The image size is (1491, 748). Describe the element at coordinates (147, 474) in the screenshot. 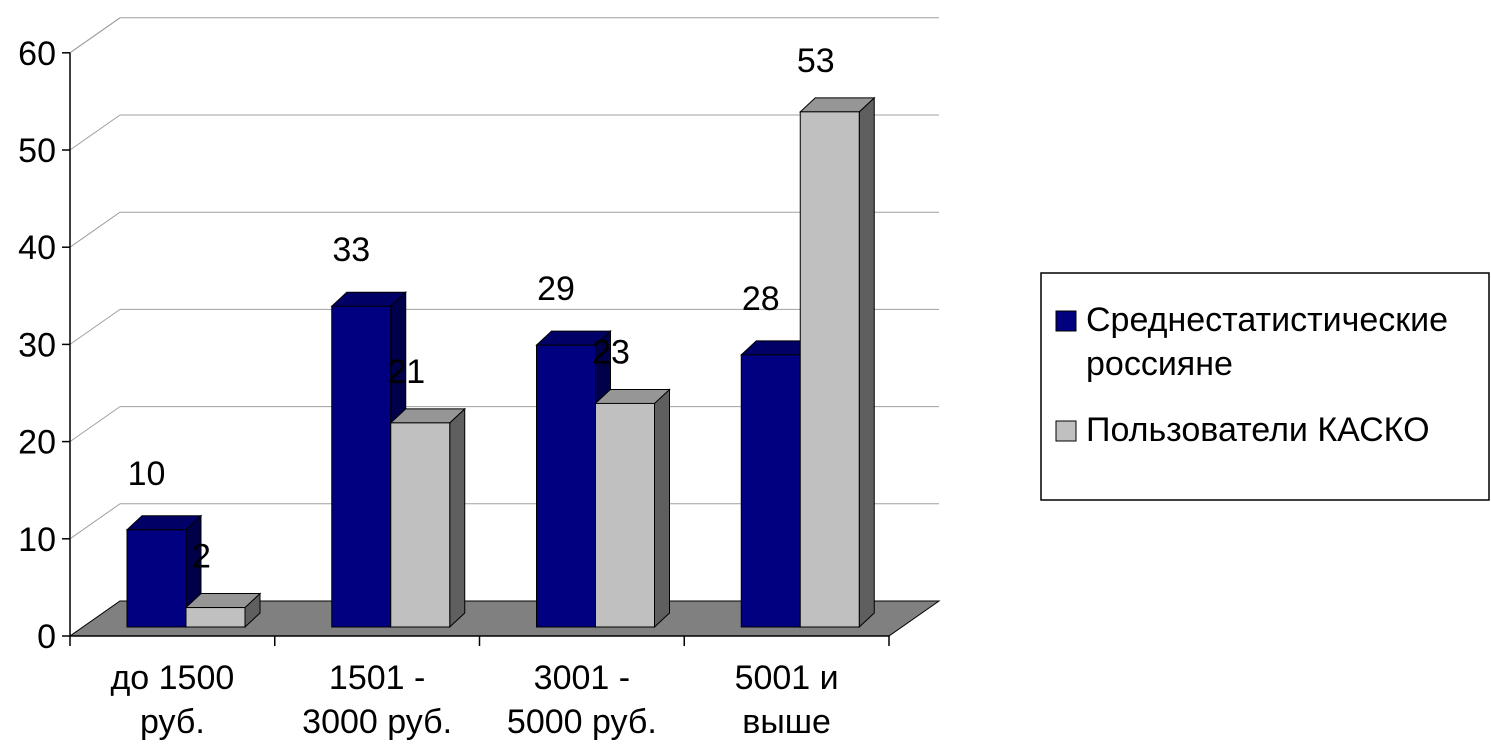

I see `data-label: 10` at that location.